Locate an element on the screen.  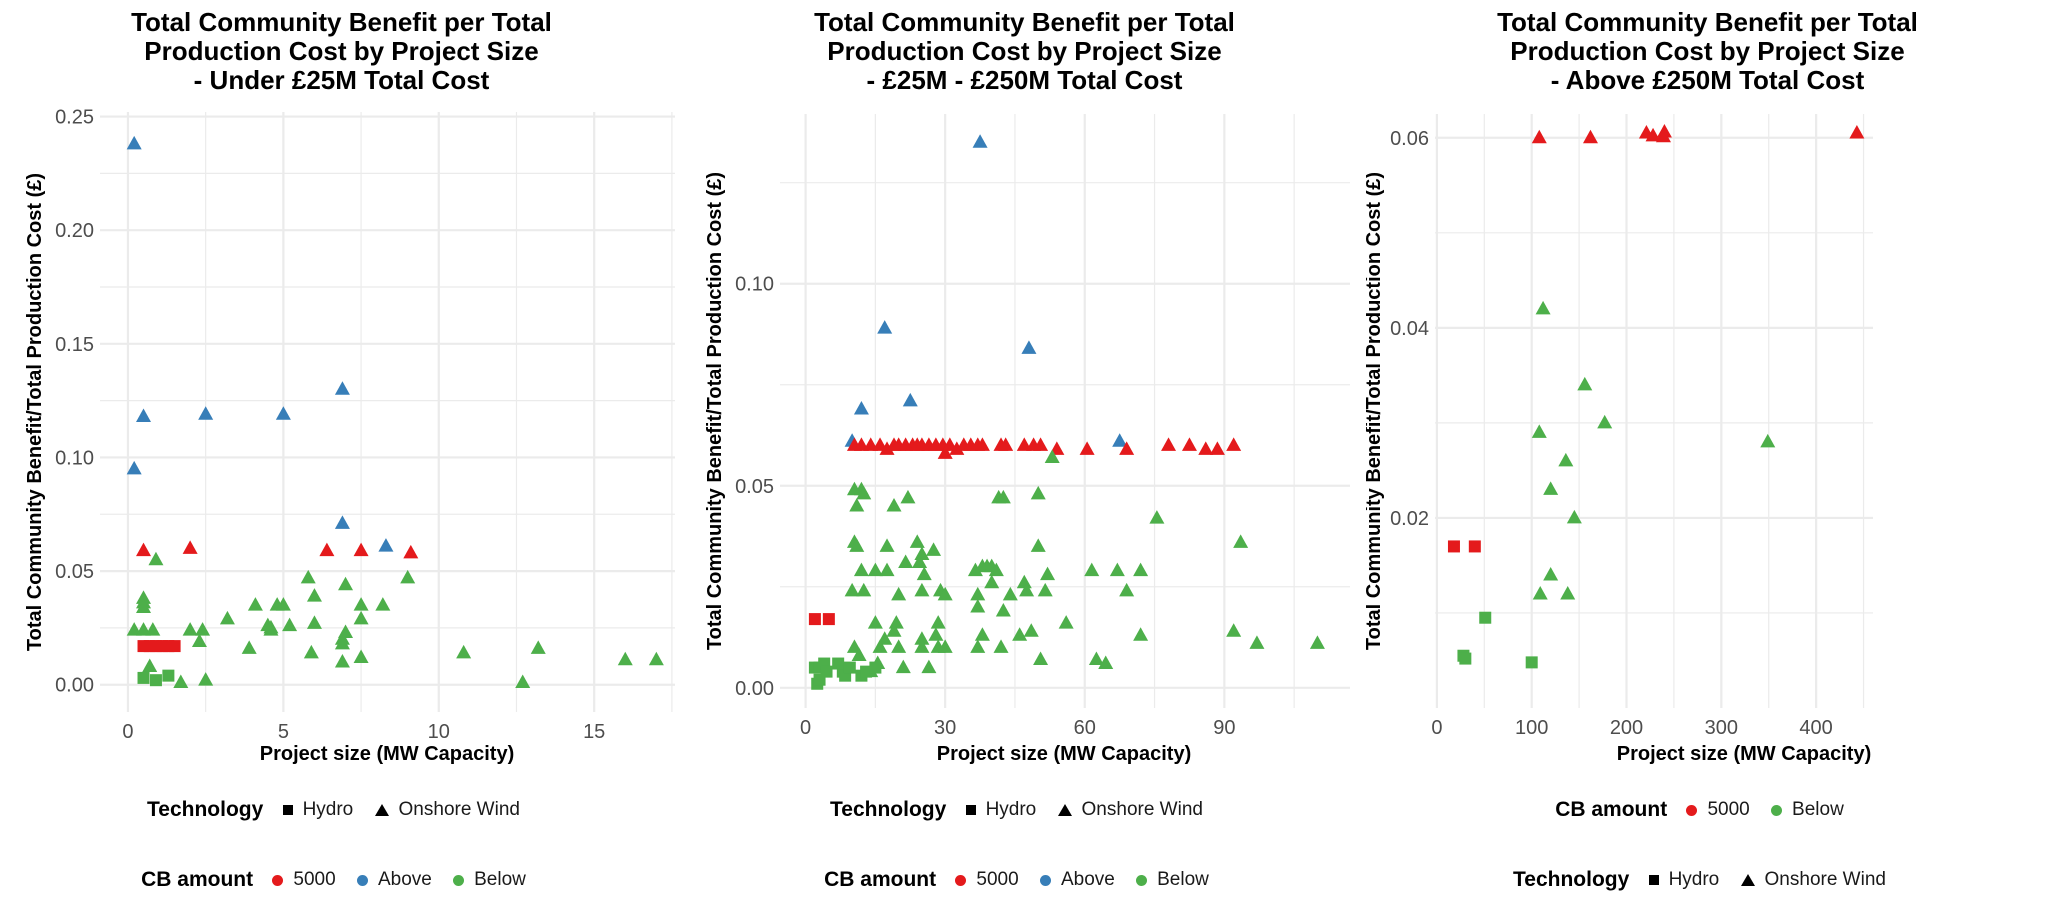
y-tick-label: 0.10 is located at coordinates (754, 285).